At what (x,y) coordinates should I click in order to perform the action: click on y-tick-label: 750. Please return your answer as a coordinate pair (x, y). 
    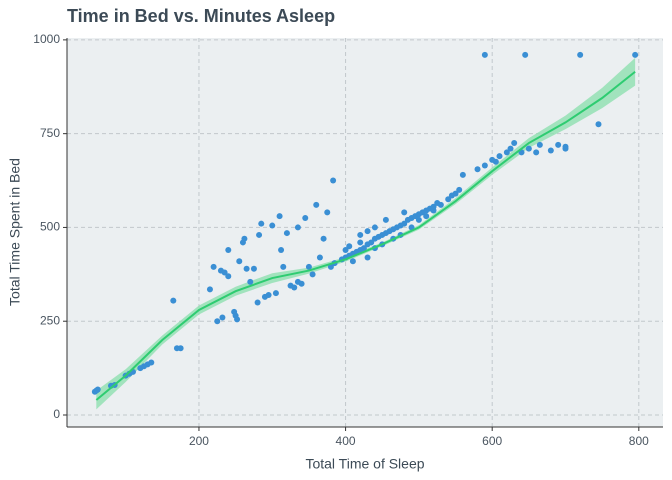
    Looking at the image, I should click on (50, 133).